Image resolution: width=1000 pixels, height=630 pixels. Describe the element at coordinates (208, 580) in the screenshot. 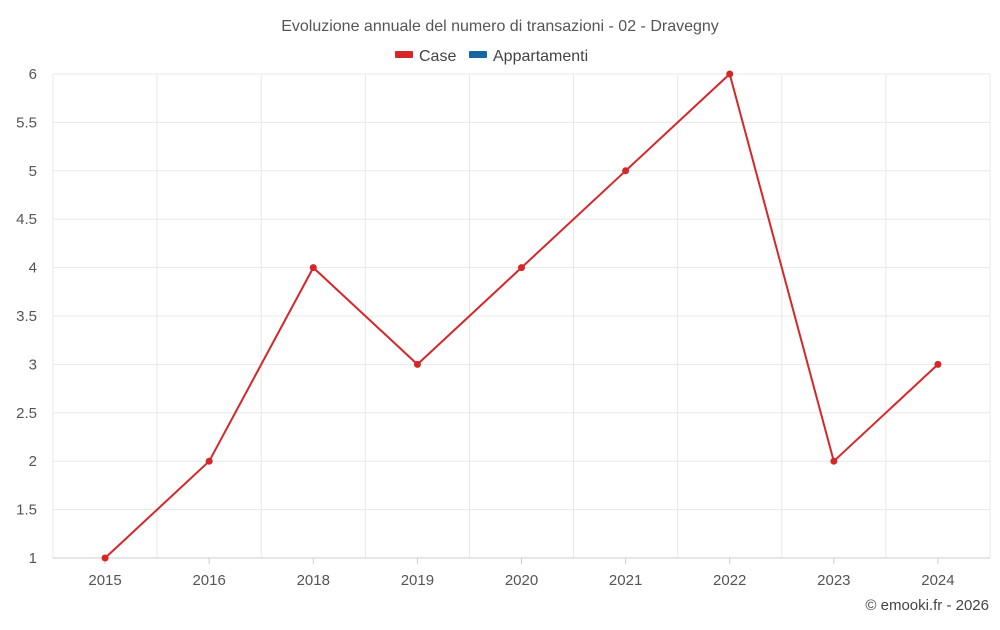

I see `x-tick-label: 2016` at that location.